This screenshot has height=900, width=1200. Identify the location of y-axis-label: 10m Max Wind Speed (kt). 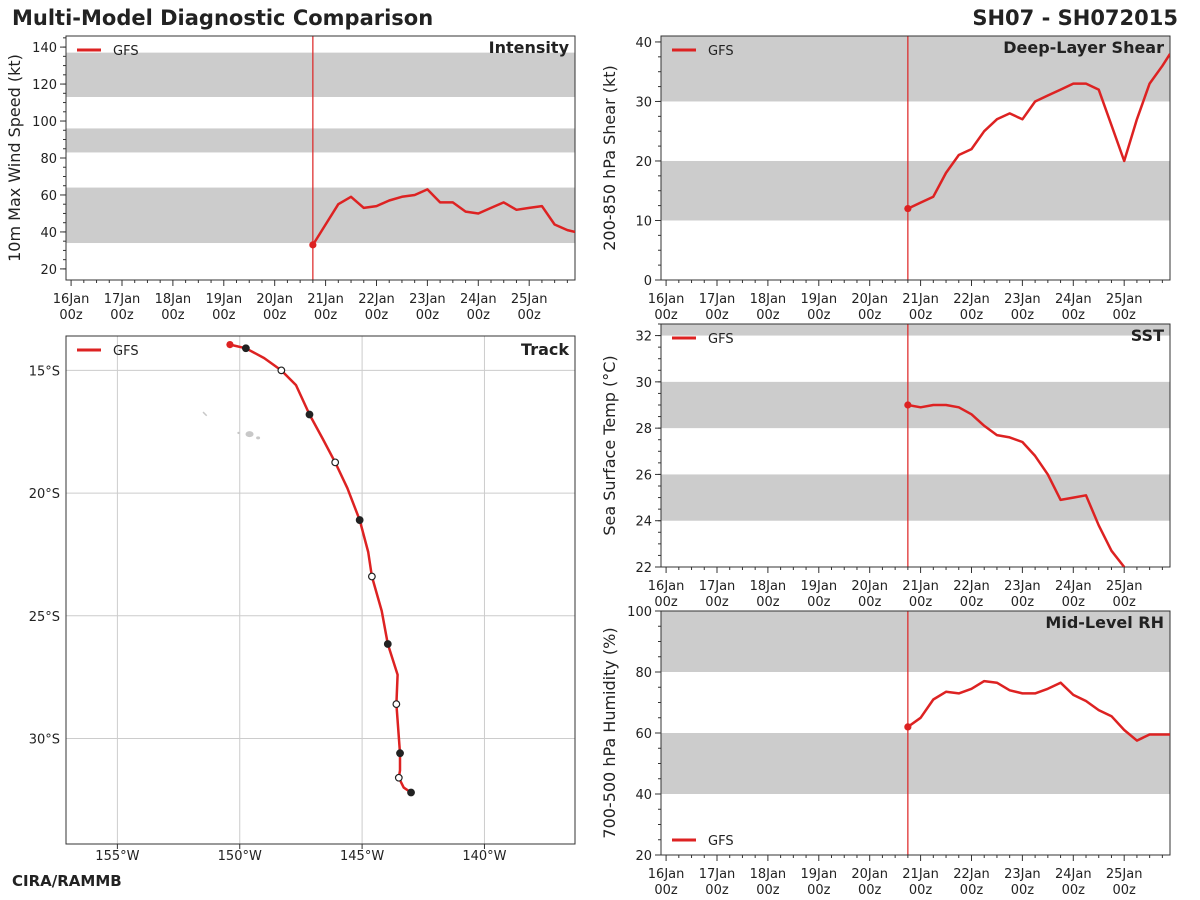
(14, 158).